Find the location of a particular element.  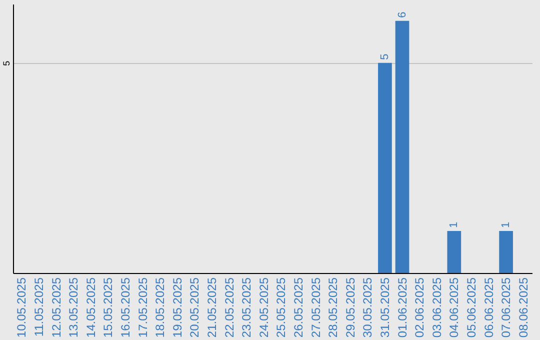

x-tick-label: 30.05.2025 is located at coordinates (367, 307).